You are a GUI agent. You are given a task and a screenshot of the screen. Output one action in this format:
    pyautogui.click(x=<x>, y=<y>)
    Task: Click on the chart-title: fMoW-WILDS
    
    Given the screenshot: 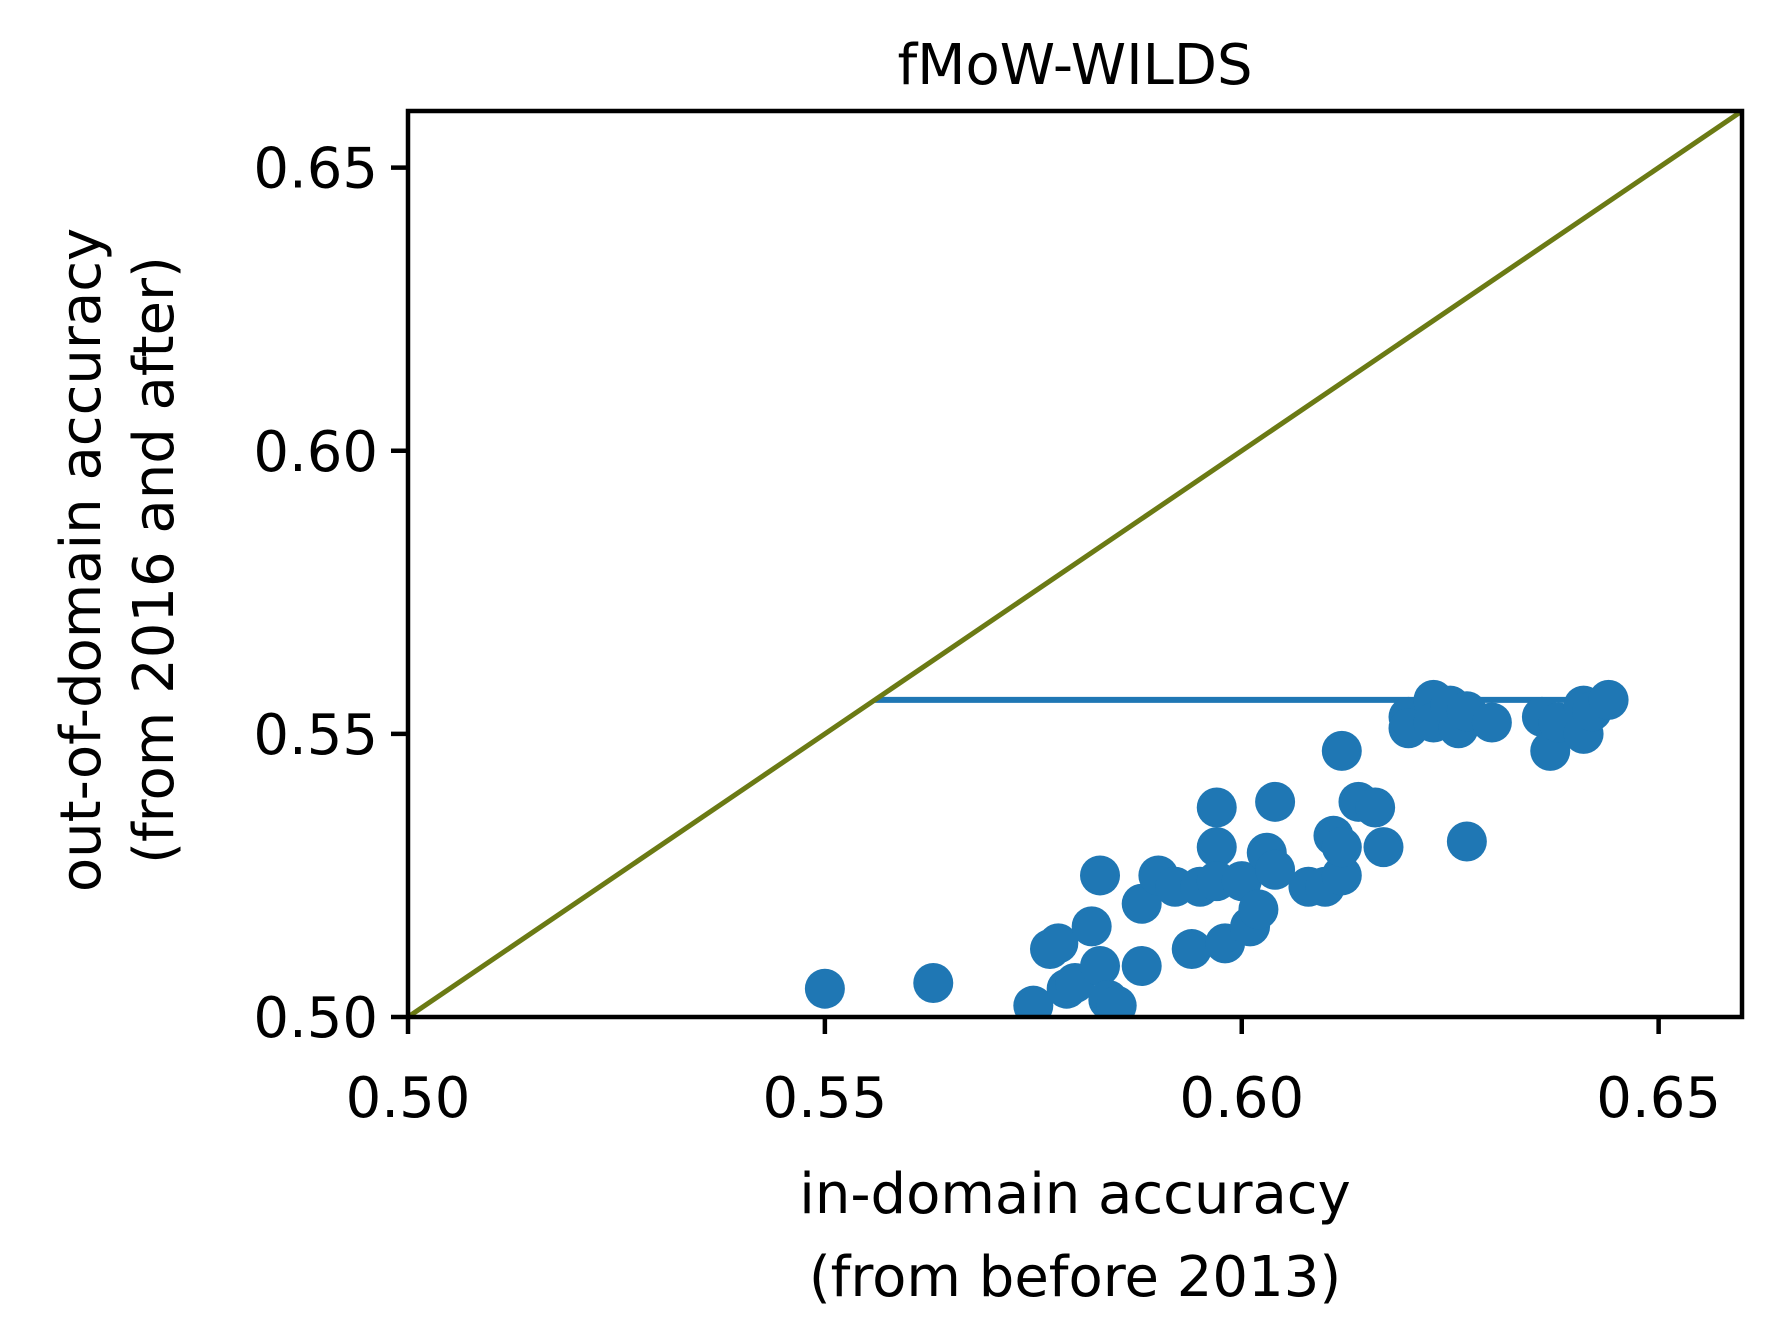 What is the action you would take?
    pyautogui.click(x=1074, y=65)
    